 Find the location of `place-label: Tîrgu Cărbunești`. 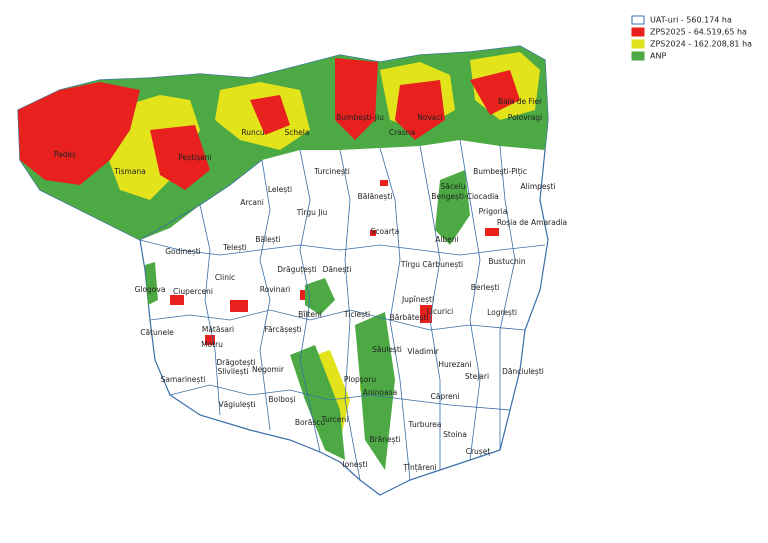

place-label: Tîrgu Cărbunești is located at coordinates (431, 264).